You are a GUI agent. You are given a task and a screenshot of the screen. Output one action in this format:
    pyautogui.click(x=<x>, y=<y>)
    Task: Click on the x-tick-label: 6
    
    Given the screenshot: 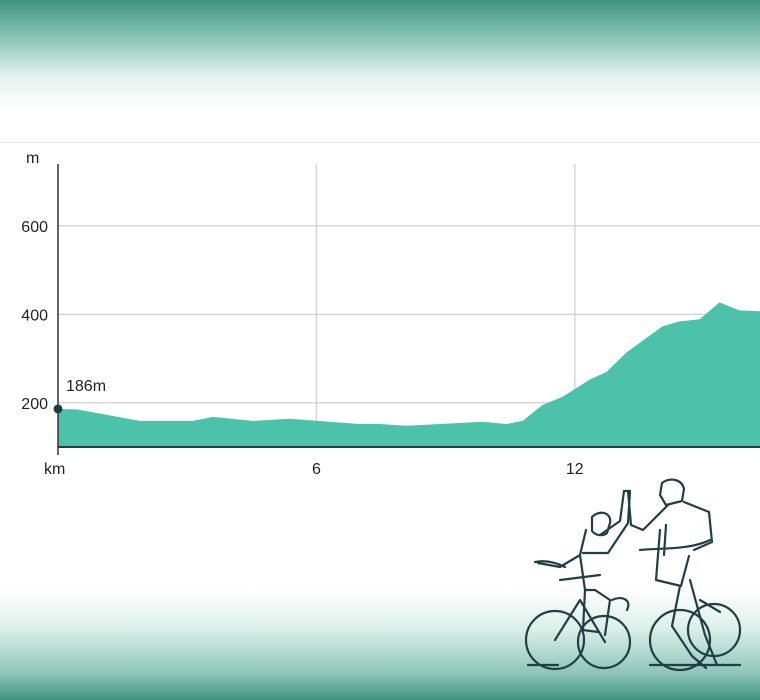 What is the action you would take?
    pyautogui.click(x=316, y=469)
    